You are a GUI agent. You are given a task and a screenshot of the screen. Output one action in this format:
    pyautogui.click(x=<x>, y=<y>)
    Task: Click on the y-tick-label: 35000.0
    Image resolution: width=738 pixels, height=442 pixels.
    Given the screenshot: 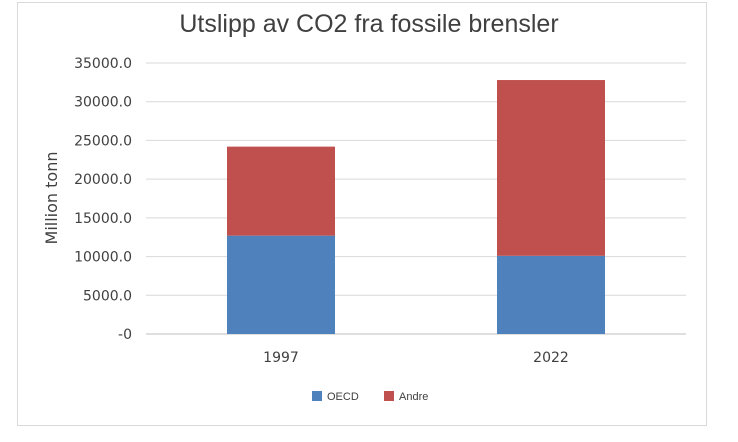 What is the action you would take?
    pyautogui.click(x=103, y=64)
    